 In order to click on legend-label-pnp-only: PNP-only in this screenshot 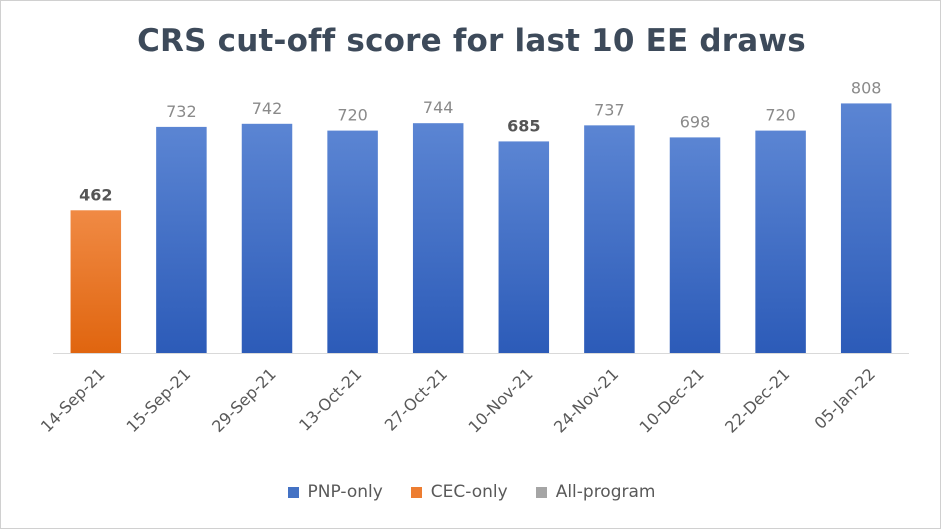, I will do `click(345, 492)`.